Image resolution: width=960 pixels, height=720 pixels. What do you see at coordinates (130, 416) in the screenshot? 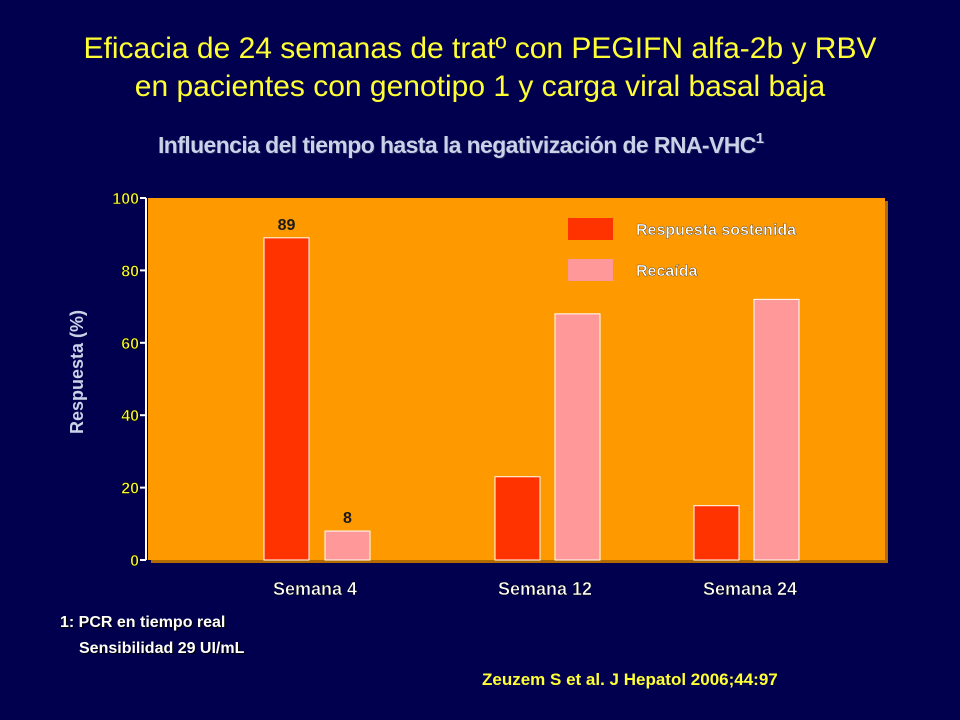
I see `y-tick-label: 40` at bounding box center [130, 416].